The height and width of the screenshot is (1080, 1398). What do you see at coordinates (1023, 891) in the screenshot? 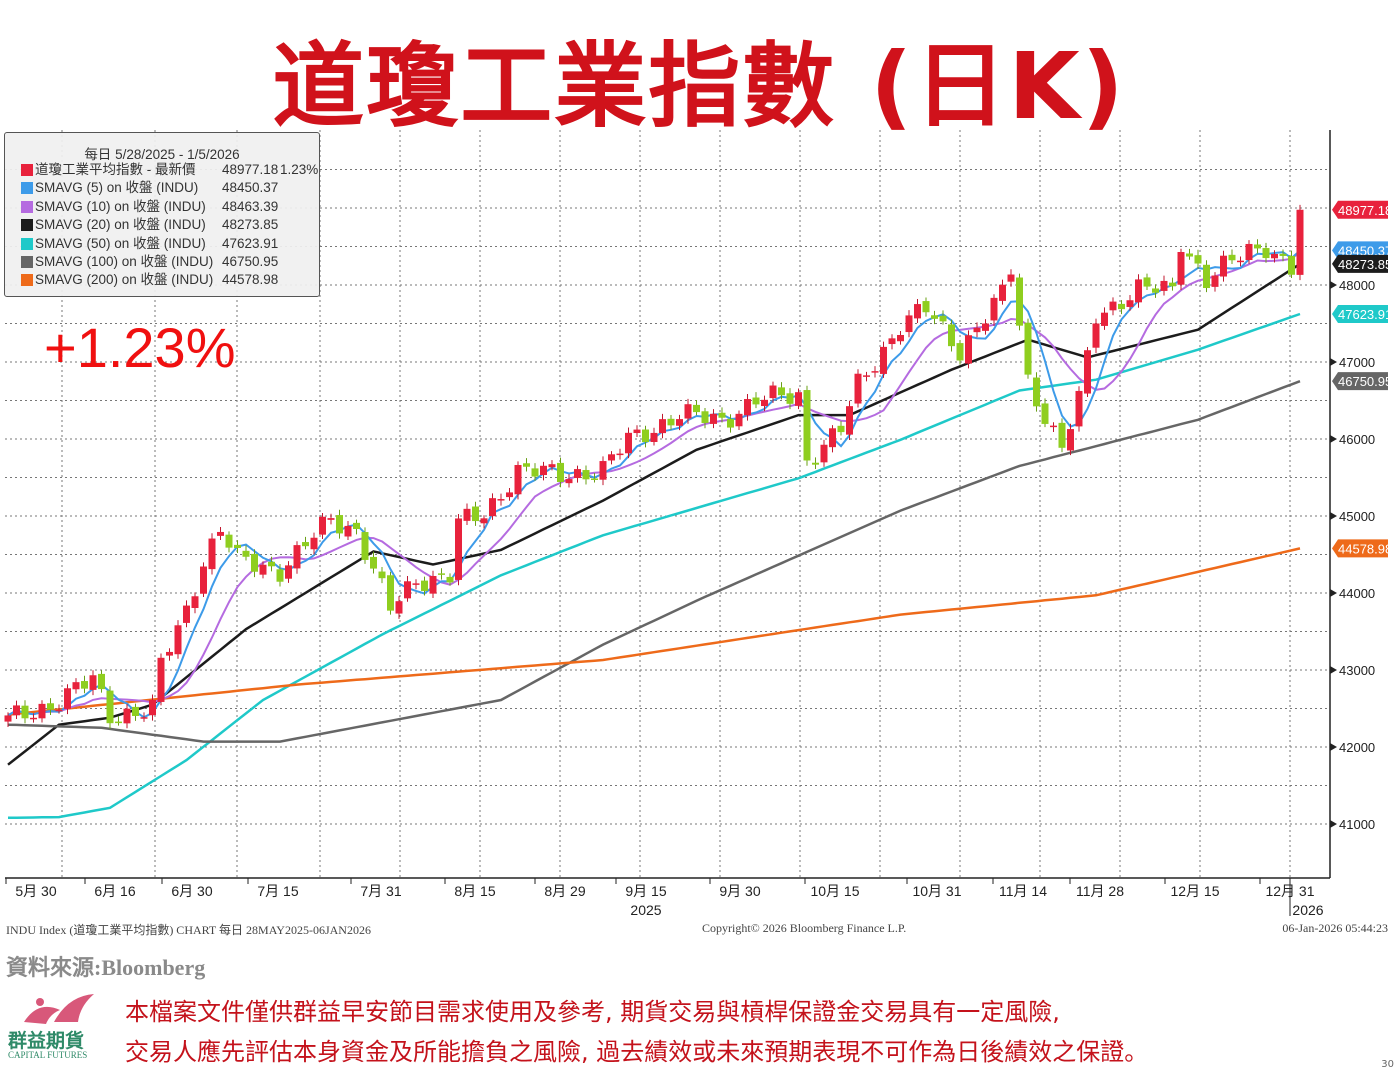
I see `x-tick-label: 11月 14` at bounding box center [1023, 891].